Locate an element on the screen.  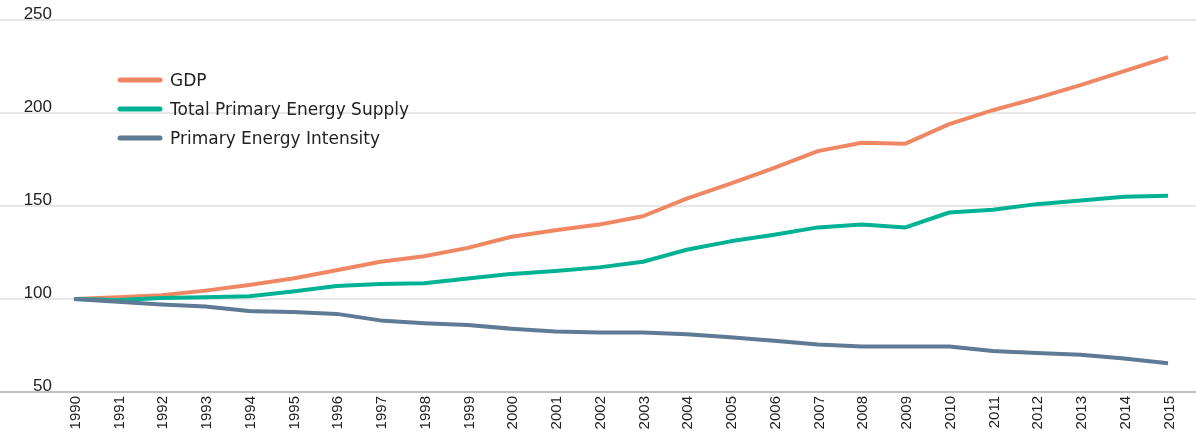
x-tick-label: 1992 is located at coordinates (162, 413).